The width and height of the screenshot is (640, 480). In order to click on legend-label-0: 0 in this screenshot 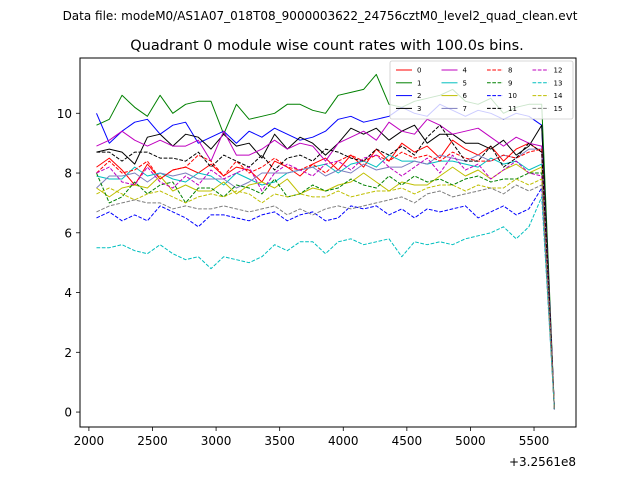, I will do `click(419, 71)`.